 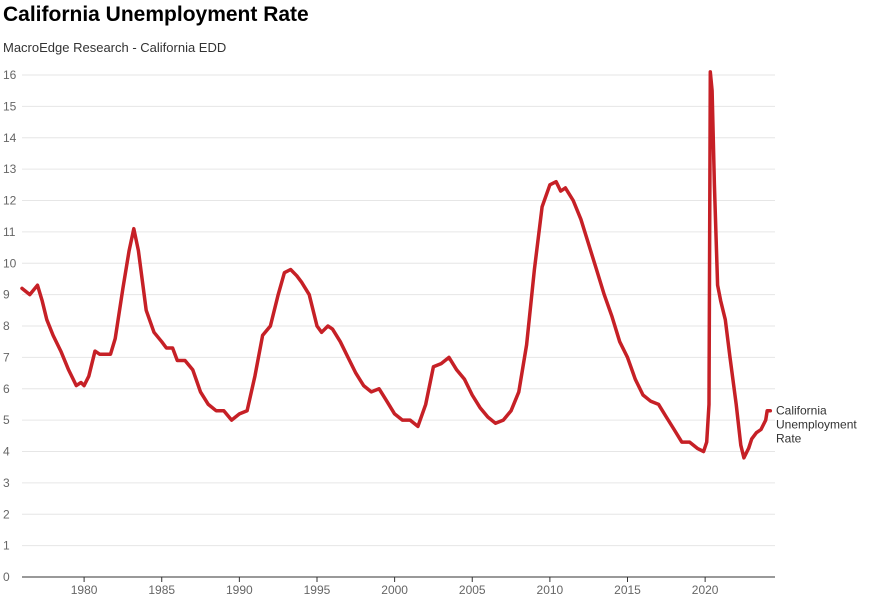 What do you see at coordinates (6, 326) in the screenshot?
I see `y-tick-label: 8` at bounding box center [6, 326].